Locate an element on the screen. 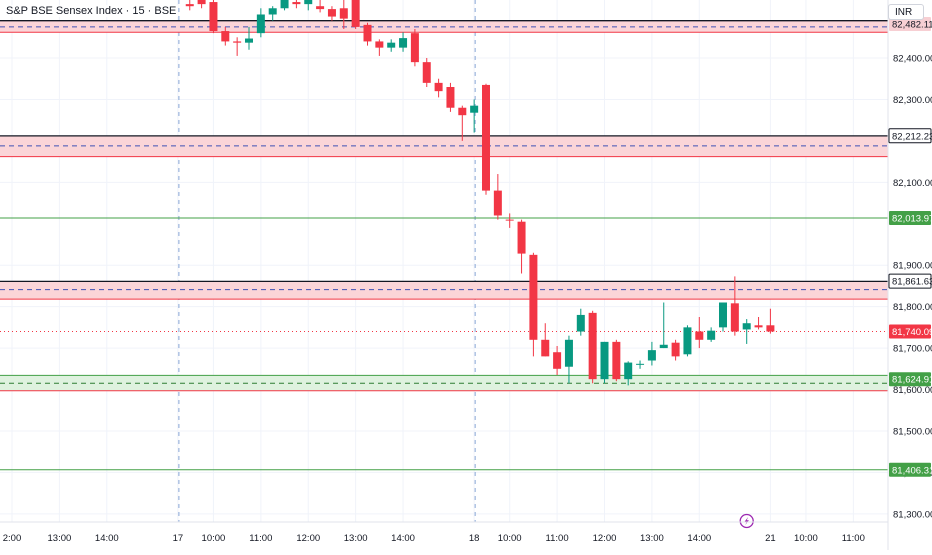 This screenshot has height=555, width=932. price-label: 82,212.23 is located at coordinates (912, 136).